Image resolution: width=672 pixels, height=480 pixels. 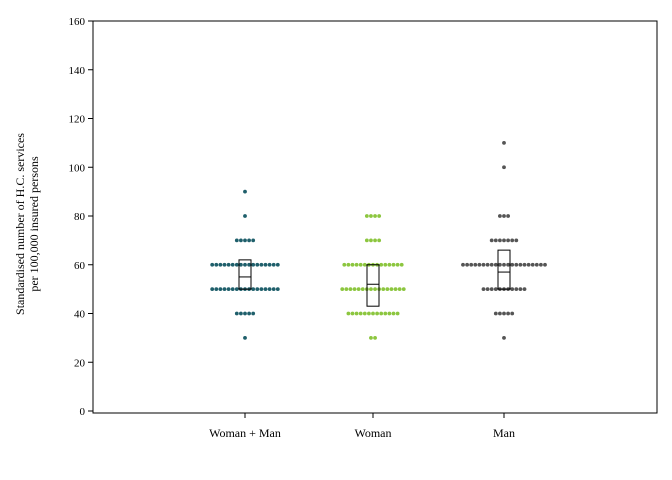 I want to click on y-tick-label: 20, so click(x=80, y=363).